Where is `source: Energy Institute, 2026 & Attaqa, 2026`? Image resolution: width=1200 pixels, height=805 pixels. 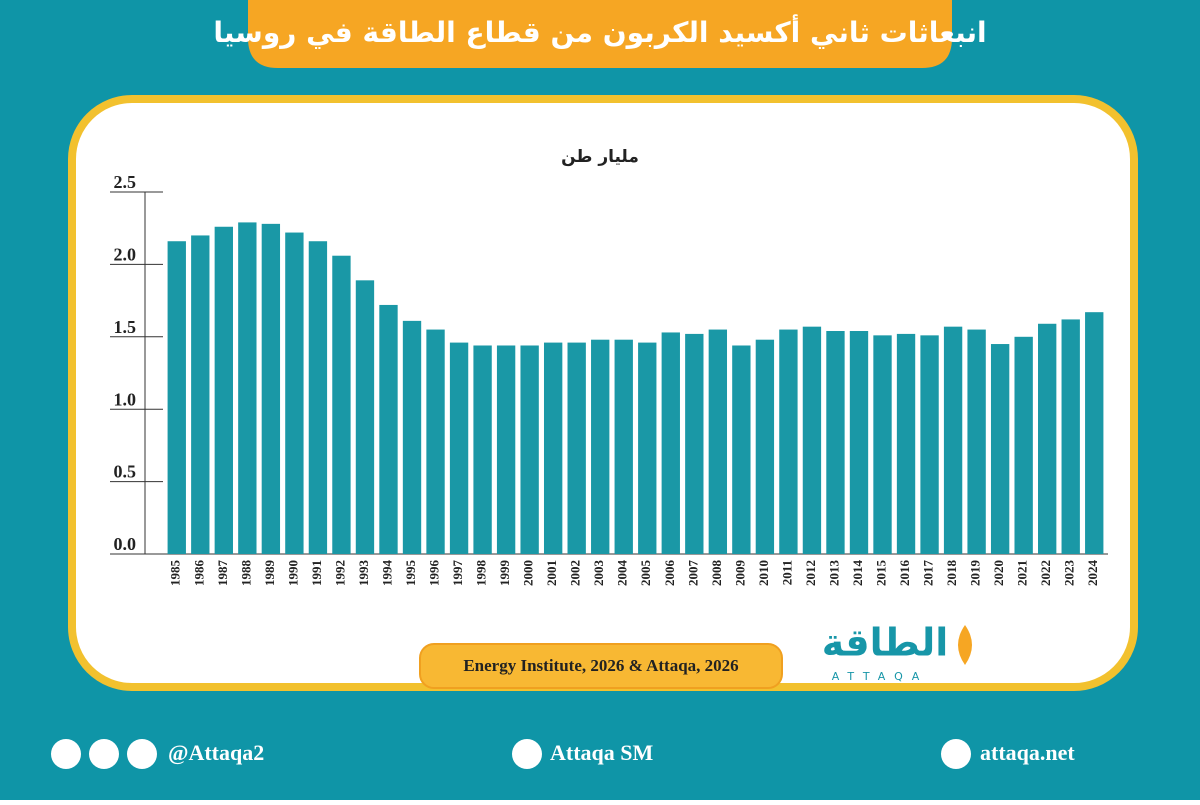 source: Energy Institute, 2026 & Attaqa, 2026 is located at coordinates (600, 665).